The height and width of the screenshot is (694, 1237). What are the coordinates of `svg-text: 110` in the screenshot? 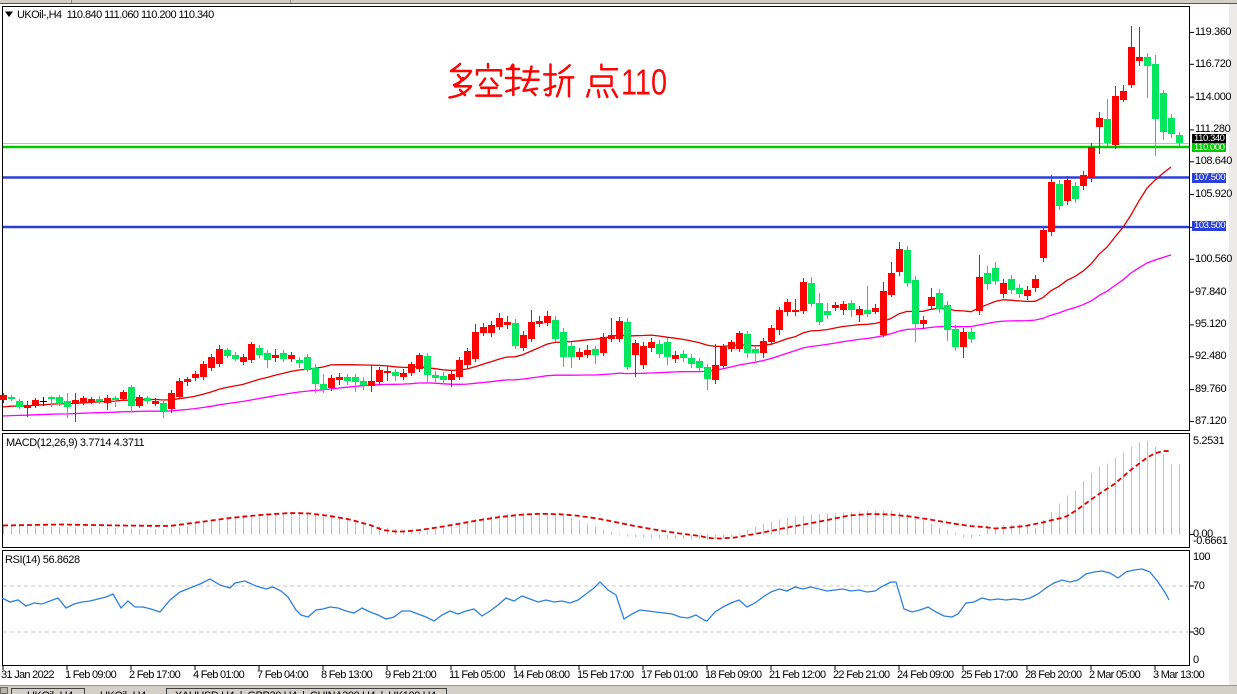 It's located at (644, 82).